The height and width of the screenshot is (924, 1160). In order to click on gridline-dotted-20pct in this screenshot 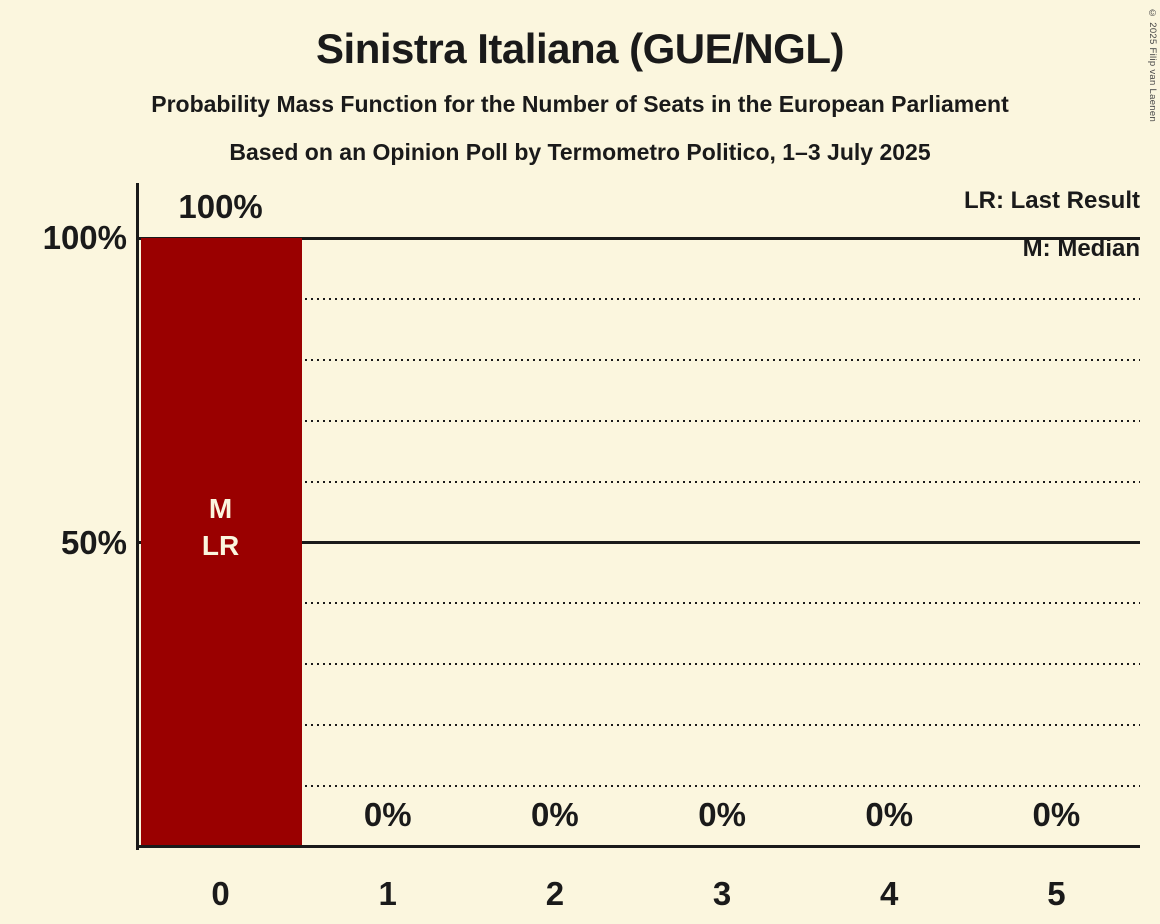, I will do `click(638, 725)`.